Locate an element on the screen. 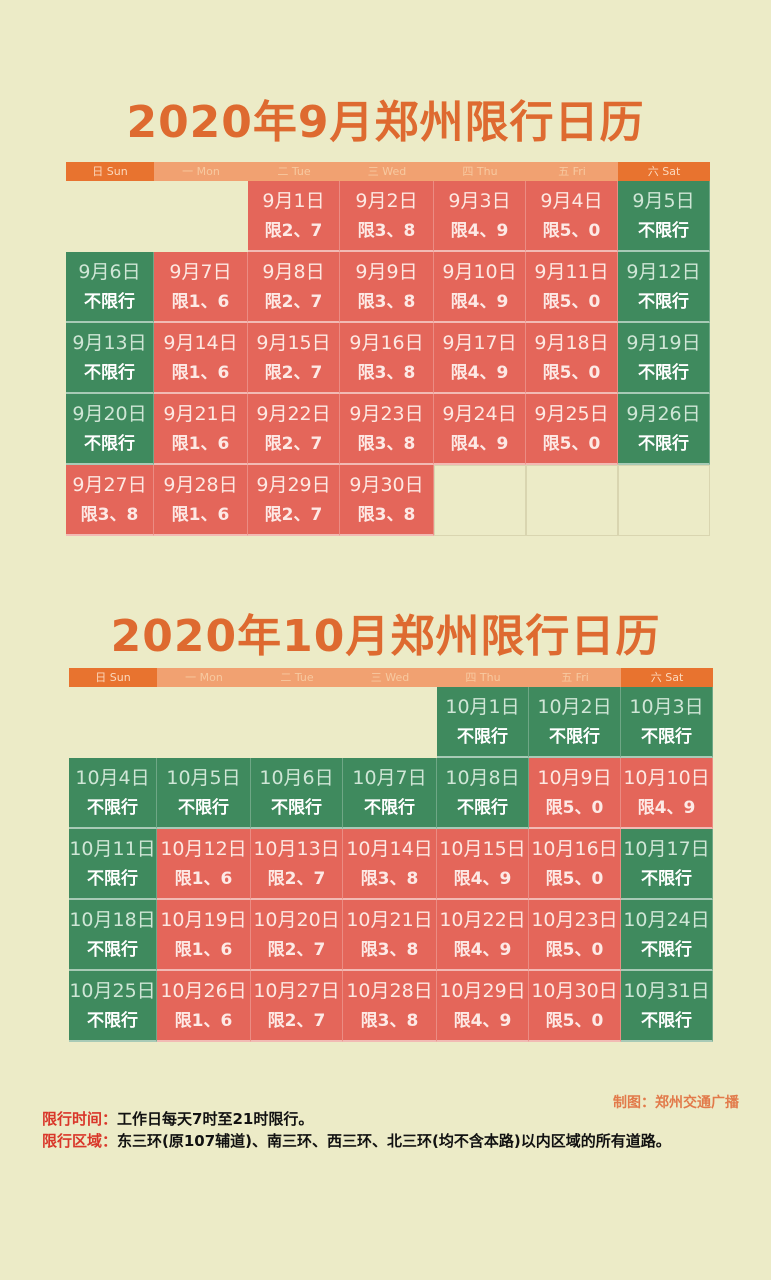 The height and width of the screenshot is (1280, 771). note-time-label: 限行时间： is located at coordinates (80, 1119).